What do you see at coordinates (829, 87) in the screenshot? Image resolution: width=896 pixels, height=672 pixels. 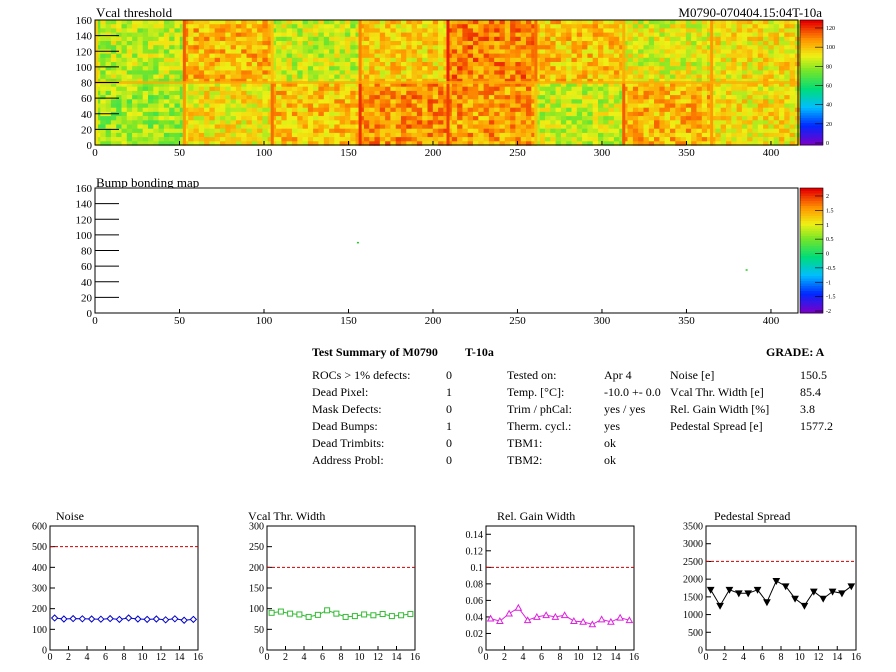 I see `palette-label: 60` at bounding box center [829, 87].